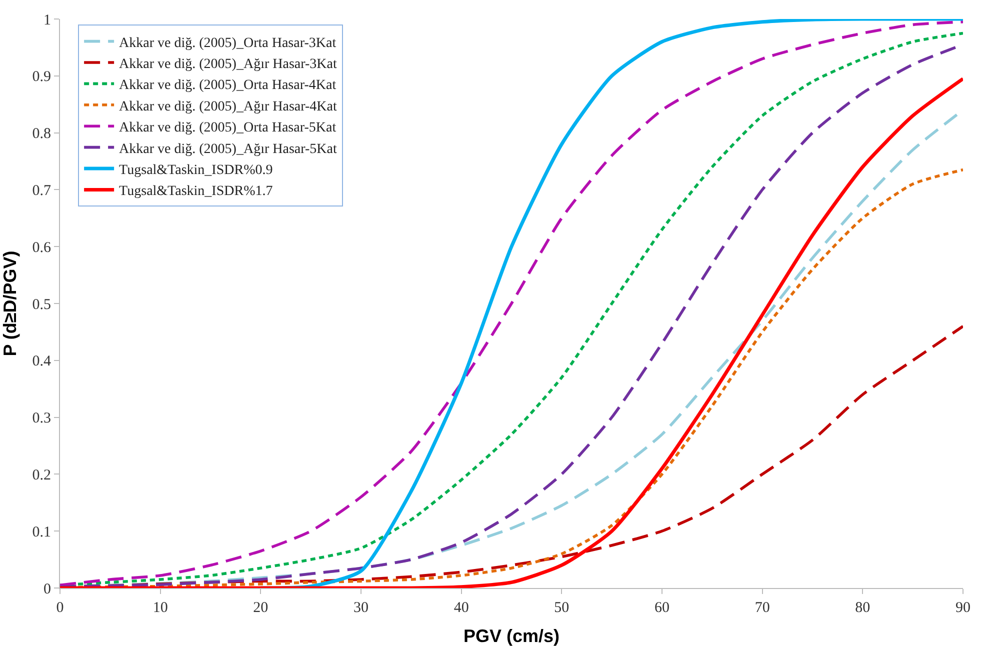  What do you see at coordinates (60, 608) in the screenshot?
I see `x-tick-label: 0` at bounding box center [60, 608].